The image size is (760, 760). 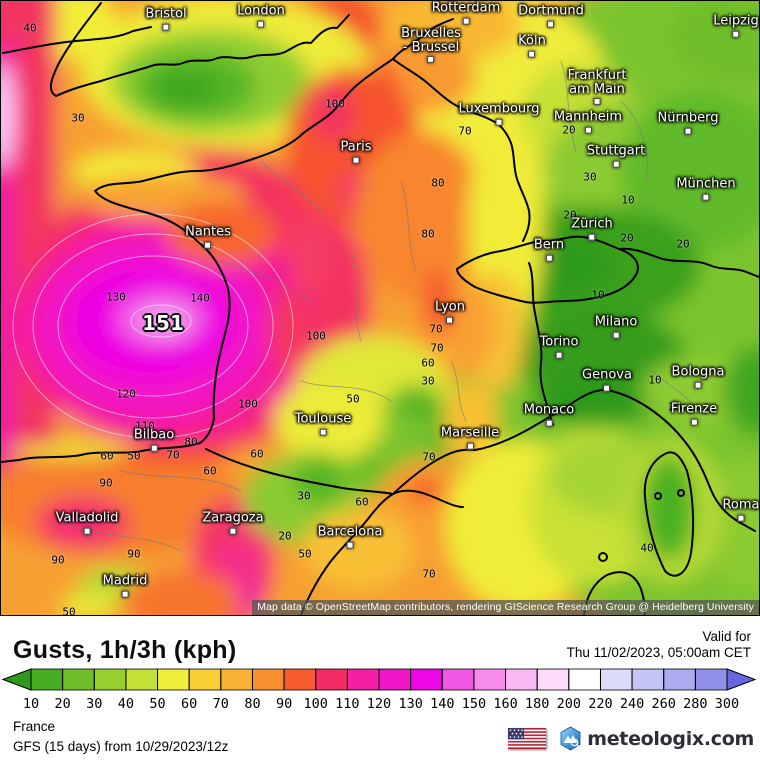 What do you see at coordinates (410, 704) in the screenshot?
I see `legend-tick-label: 130` at bounding box center [410, 704].